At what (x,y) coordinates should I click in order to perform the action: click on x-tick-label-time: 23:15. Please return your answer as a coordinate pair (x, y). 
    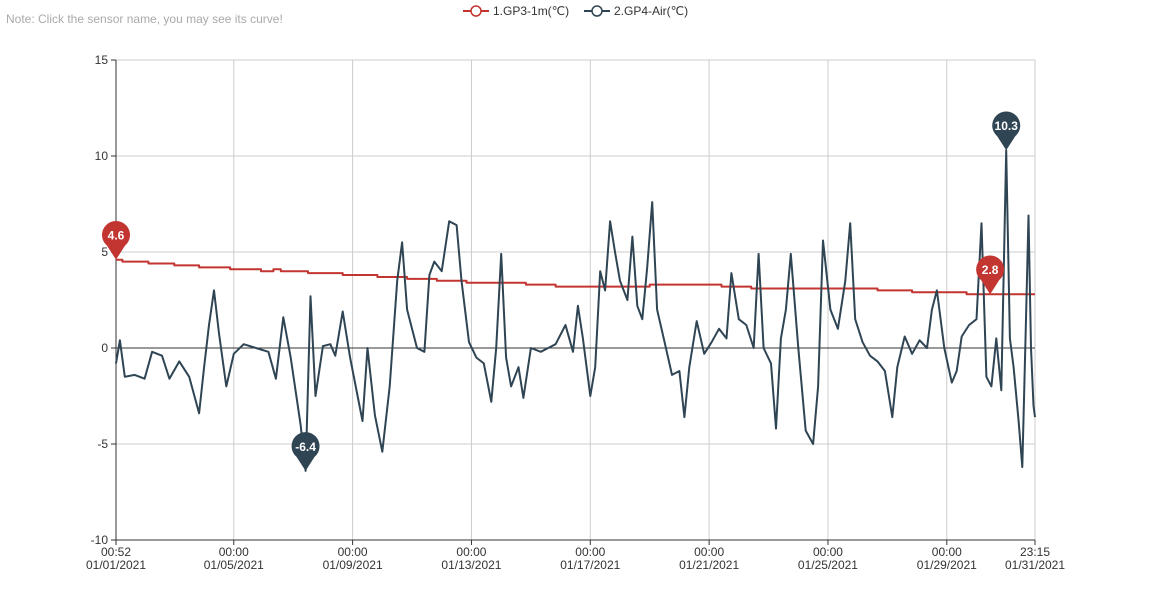
    Looking at the image, I should click on (1035, 552).